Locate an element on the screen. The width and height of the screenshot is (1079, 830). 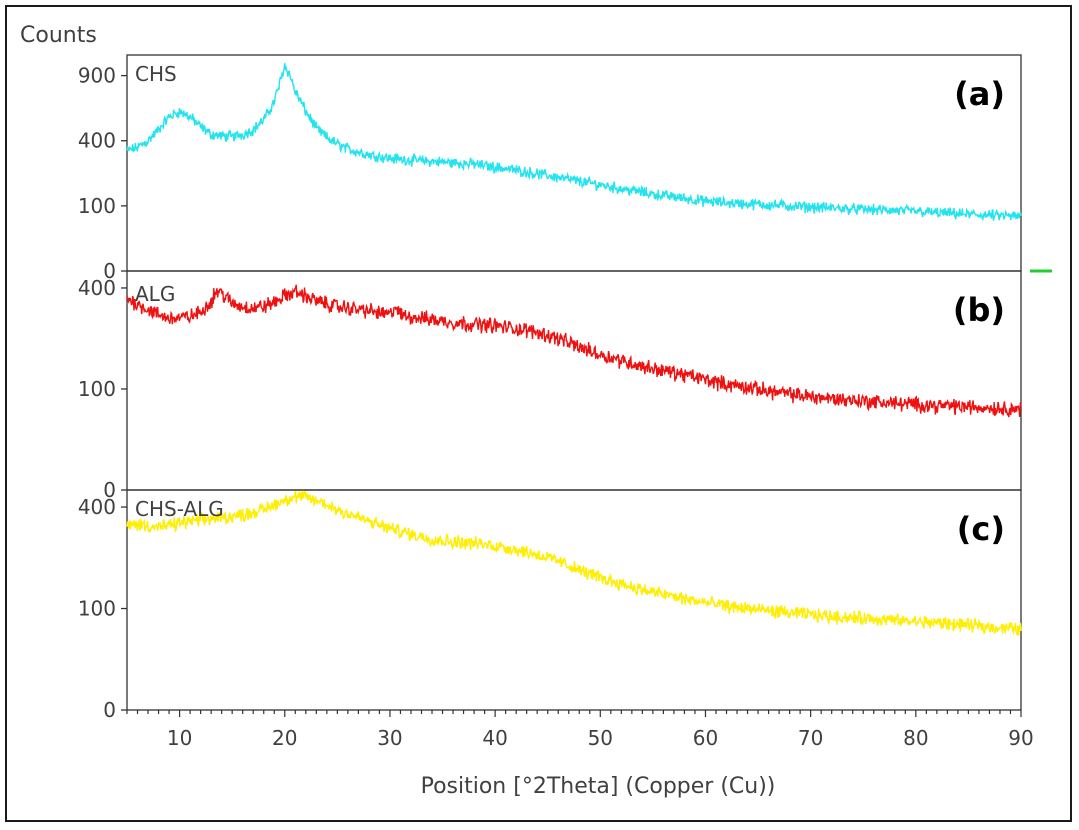
panel-tag-label: (a) is located at coordinates (979, 94).